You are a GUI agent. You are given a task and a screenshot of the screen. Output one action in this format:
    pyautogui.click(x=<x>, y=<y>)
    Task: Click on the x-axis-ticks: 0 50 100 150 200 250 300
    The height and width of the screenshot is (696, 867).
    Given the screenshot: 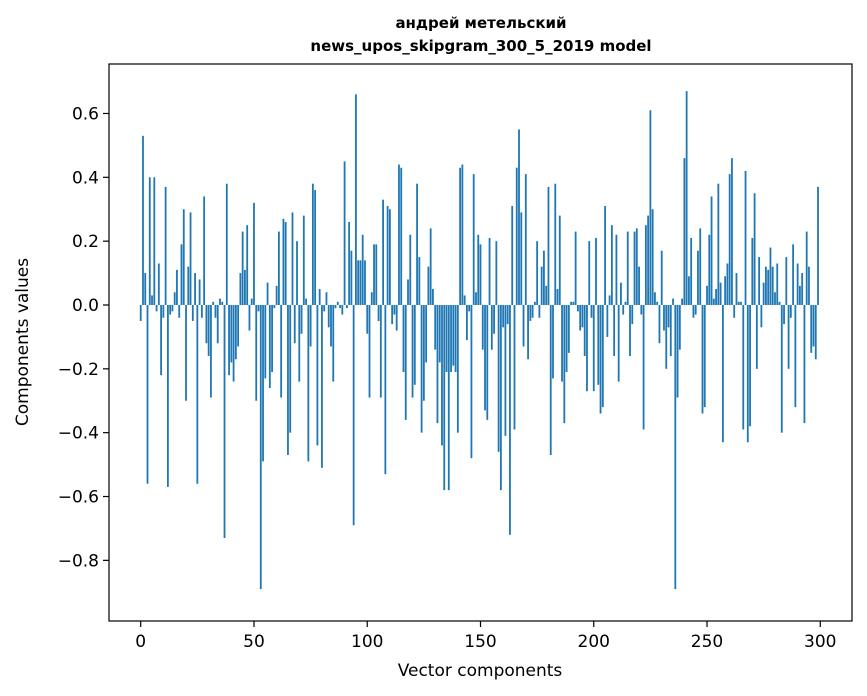 What is the action you would take?
    pyautogui.click(x=486, y=636)
    